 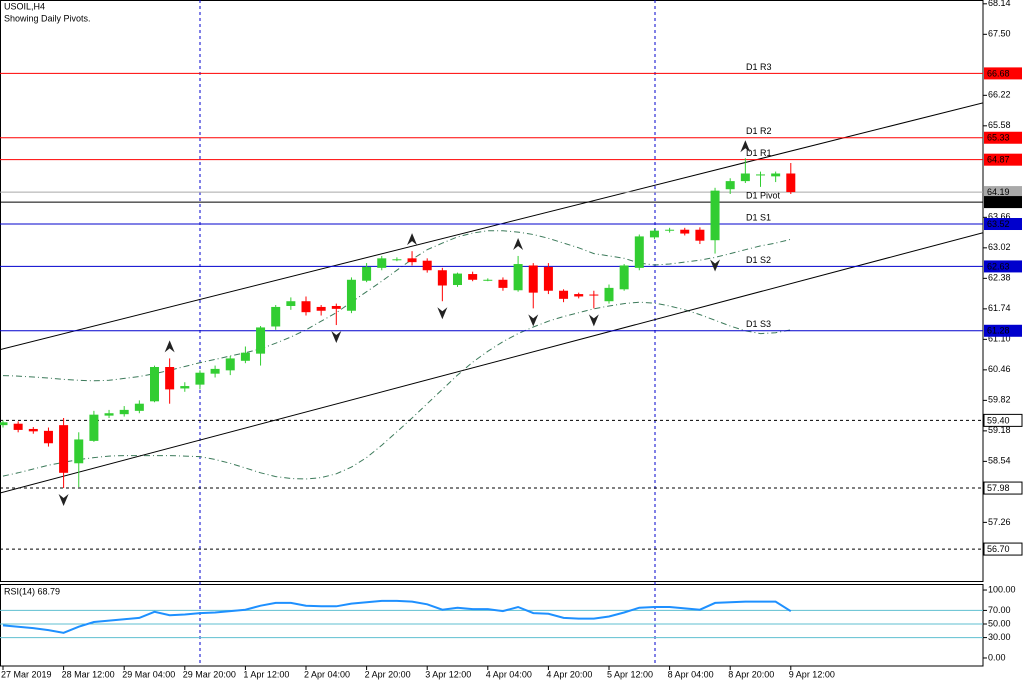 I want to click on level-name: D1 Pivot, so click(x=763, y=195).